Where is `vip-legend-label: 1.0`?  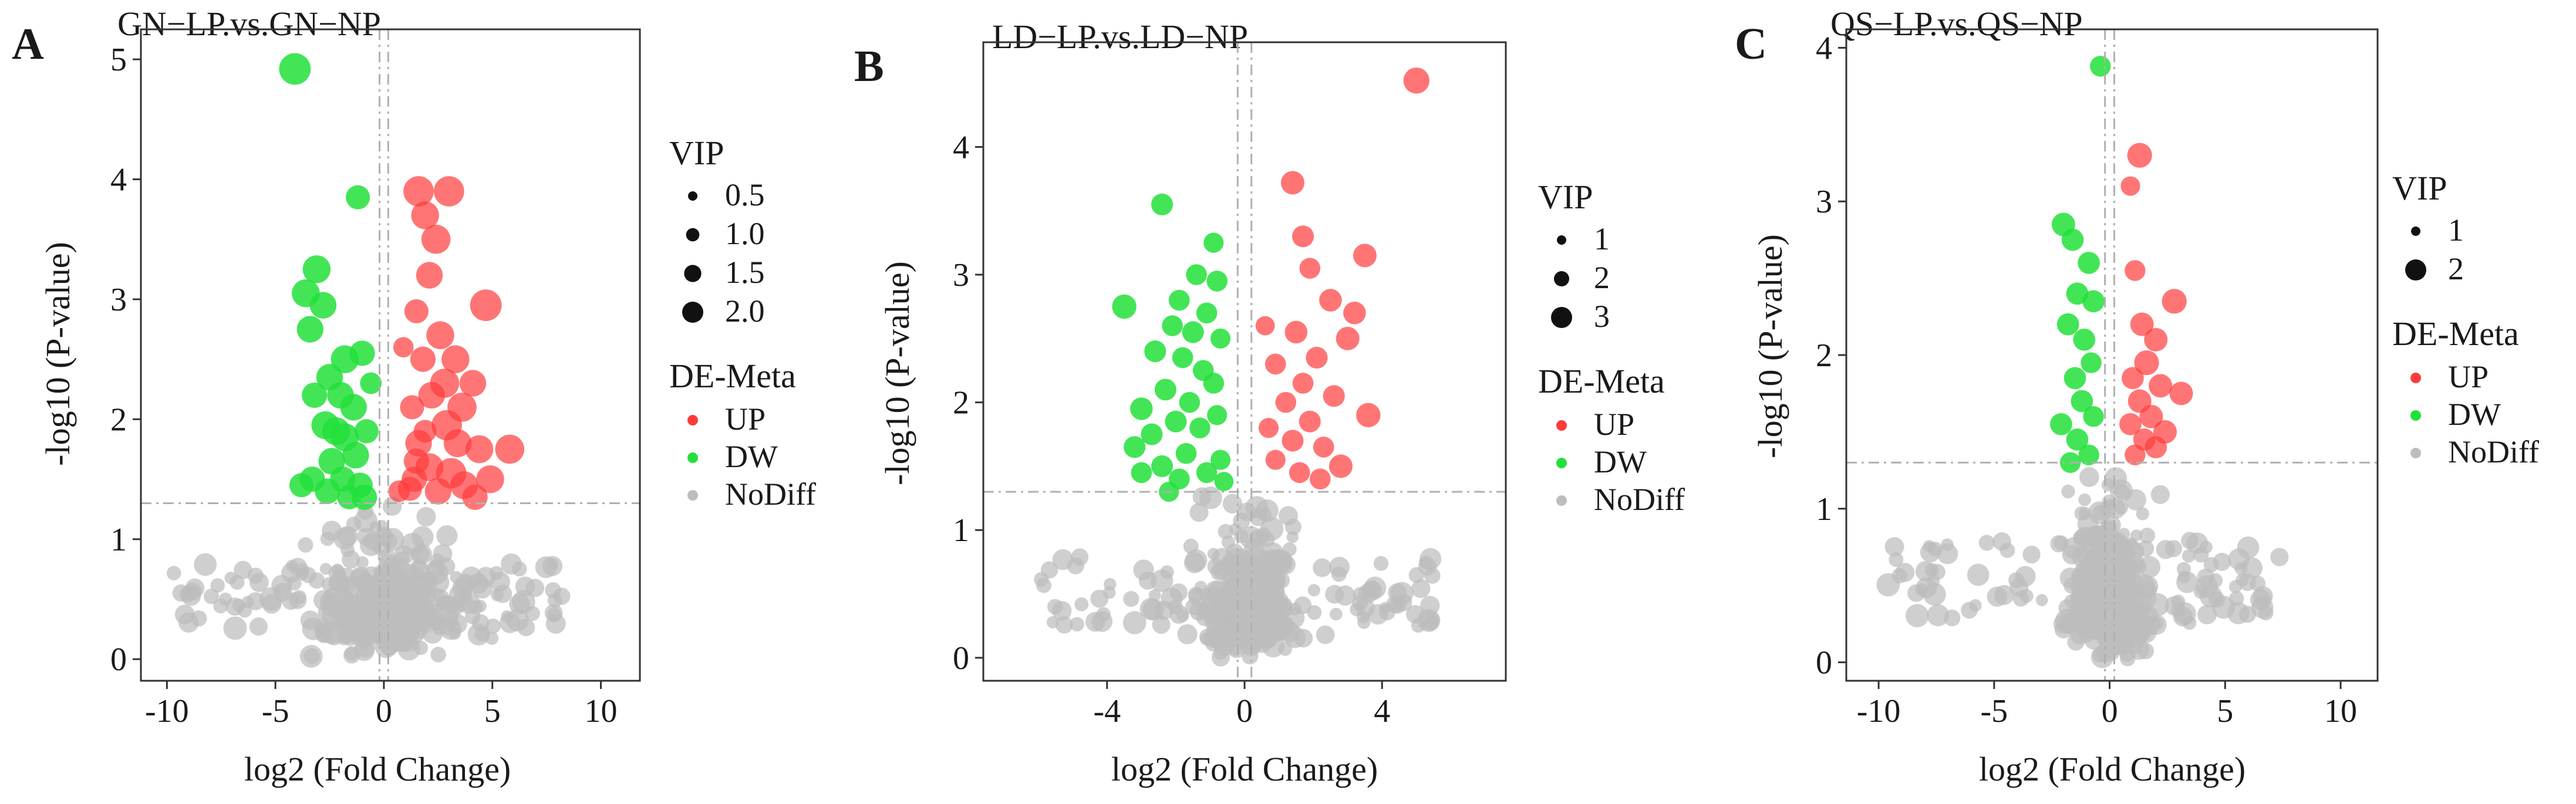 vip-legend-label: 1.0 is located at coordinates (745, 233).